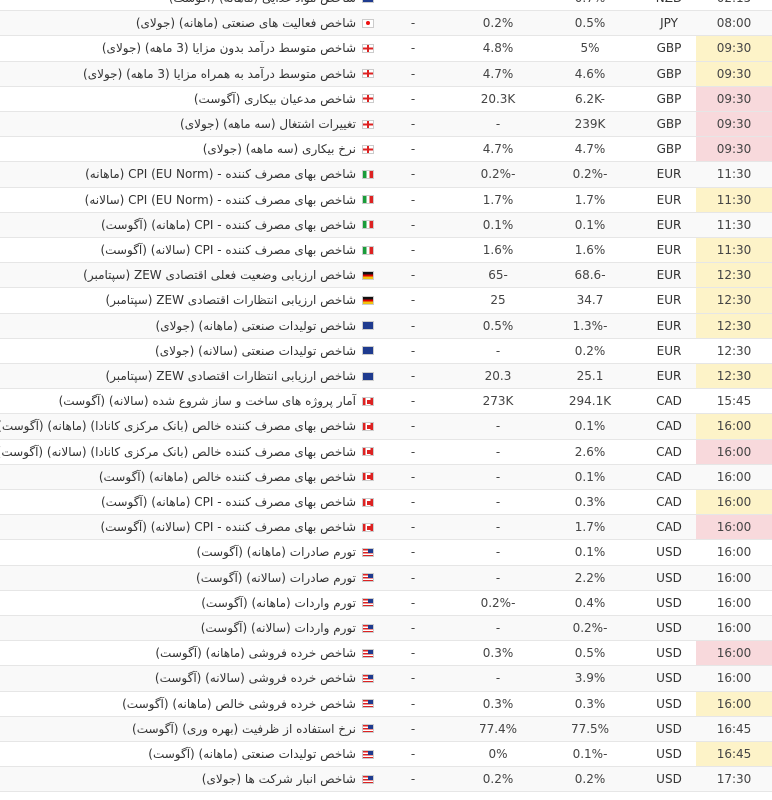 The image size is (772, 800). What do you see at coordinates (590, 23) in the screenshot?
I see `actual-value: 0.5%` at bounding box center [590, 23].